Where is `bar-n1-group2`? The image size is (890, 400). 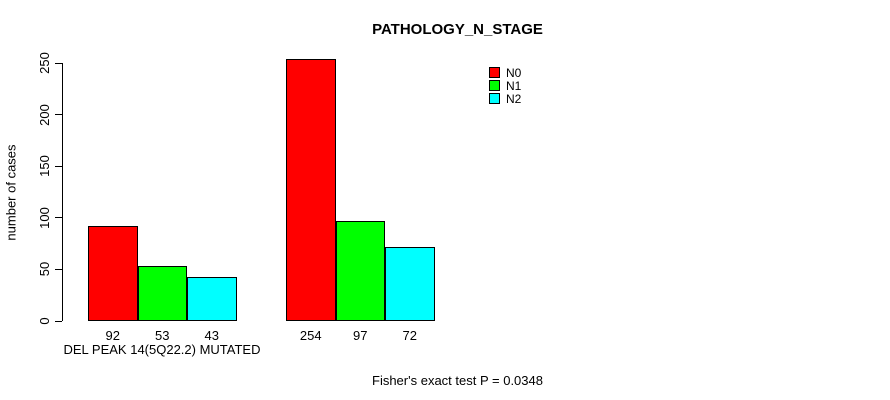 bar-n1-group2 is located at coordinates (360, 270).